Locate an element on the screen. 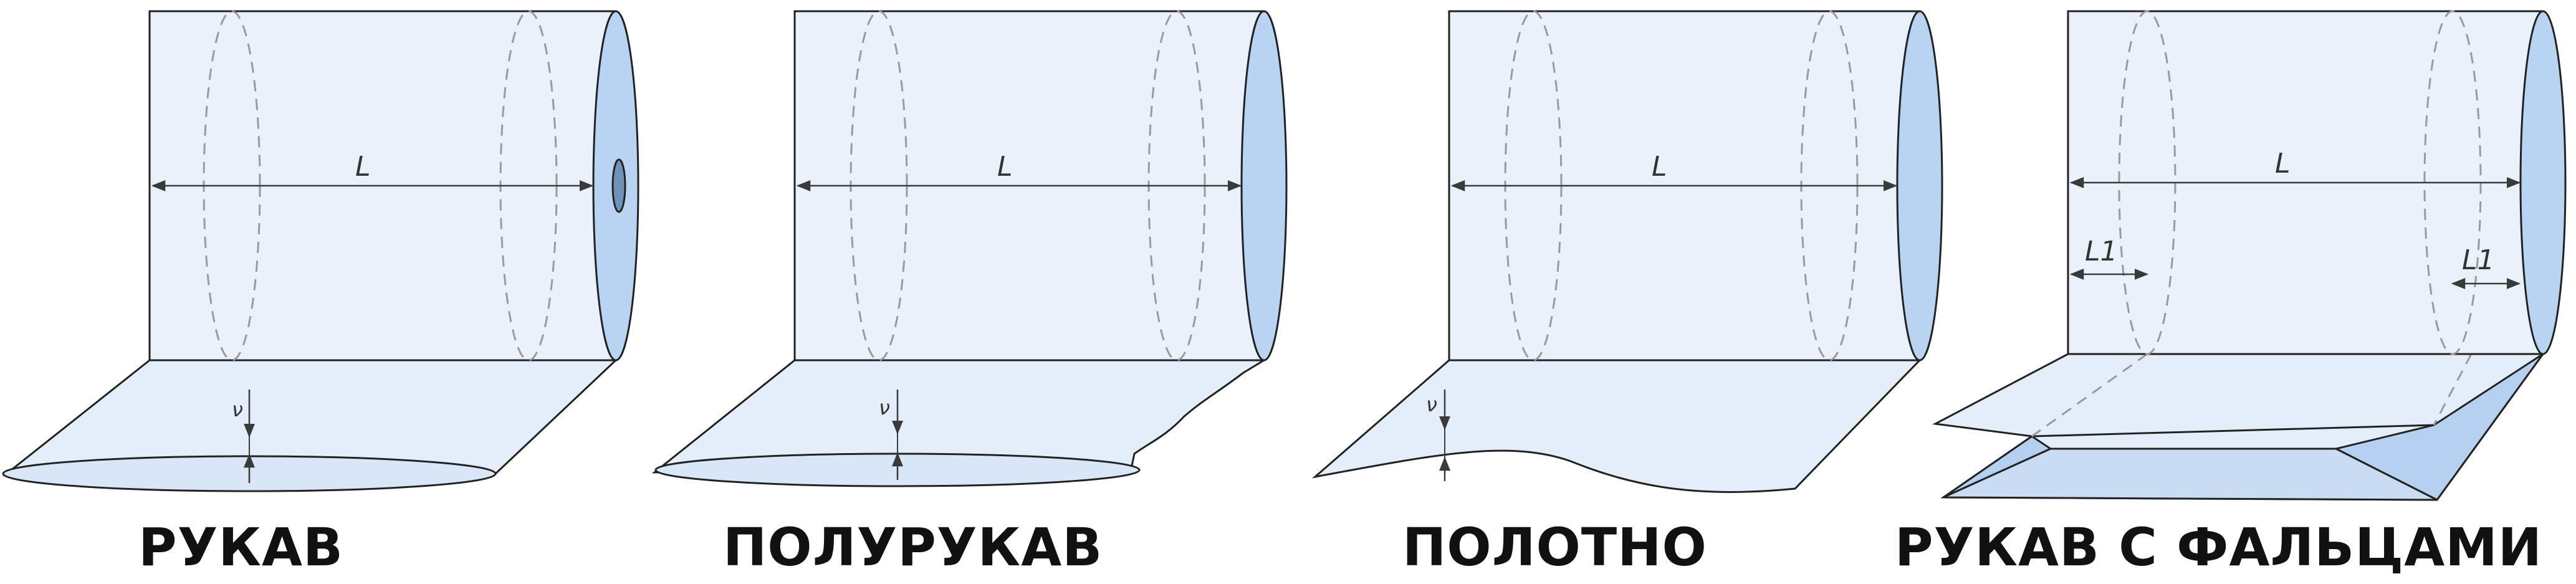  sheet-thickness-label: ν is located at coordinates (1431, 404).